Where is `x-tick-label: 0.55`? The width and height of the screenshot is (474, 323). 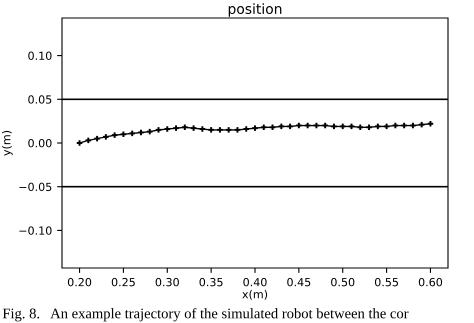 x-tick-label: 0.55 is located at coordinates (386, 282).